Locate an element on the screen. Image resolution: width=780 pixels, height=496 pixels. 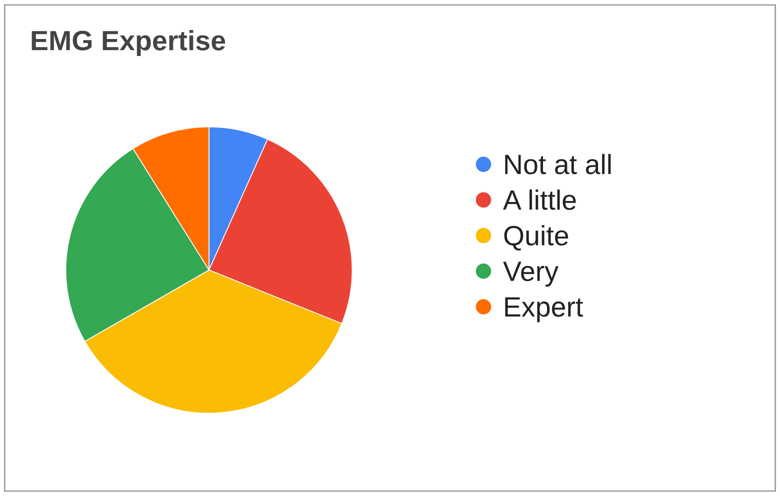
legend-label: A little is located at coordinates (539, 200).